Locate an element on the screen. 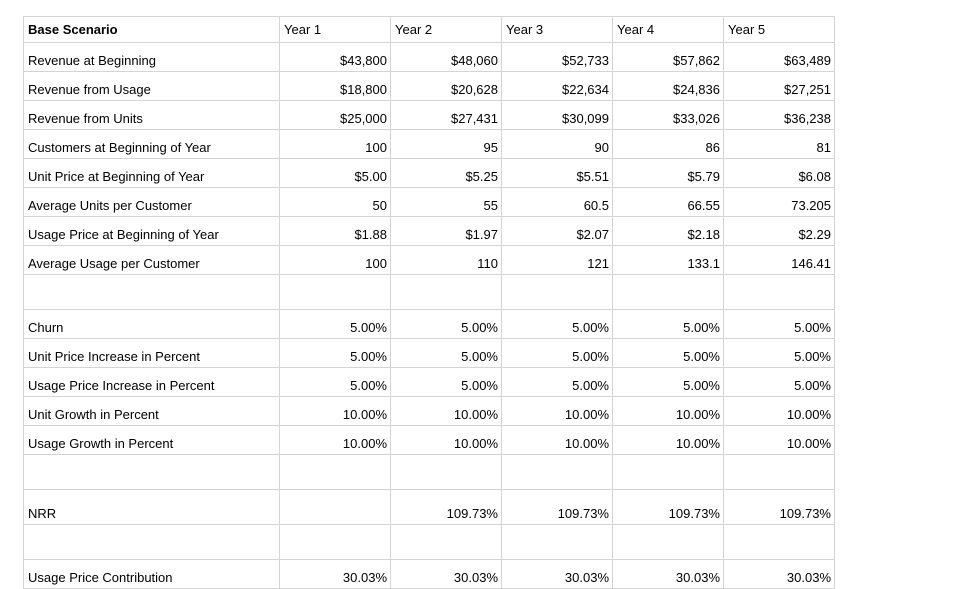  row-label: Customers at Beginning of Year is located at coordinates (151, 144).